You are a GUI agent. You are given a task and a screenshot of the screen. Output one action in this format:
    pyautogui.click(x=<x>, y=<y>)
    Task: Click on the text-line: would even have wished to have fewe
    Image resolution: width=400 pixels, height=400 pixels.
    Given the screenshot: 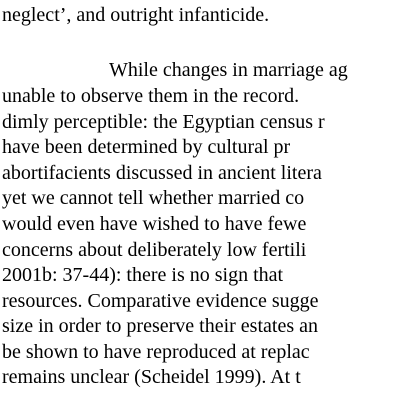 What is the action you would take?
    pyautogui.click(x=154, y=224)
    